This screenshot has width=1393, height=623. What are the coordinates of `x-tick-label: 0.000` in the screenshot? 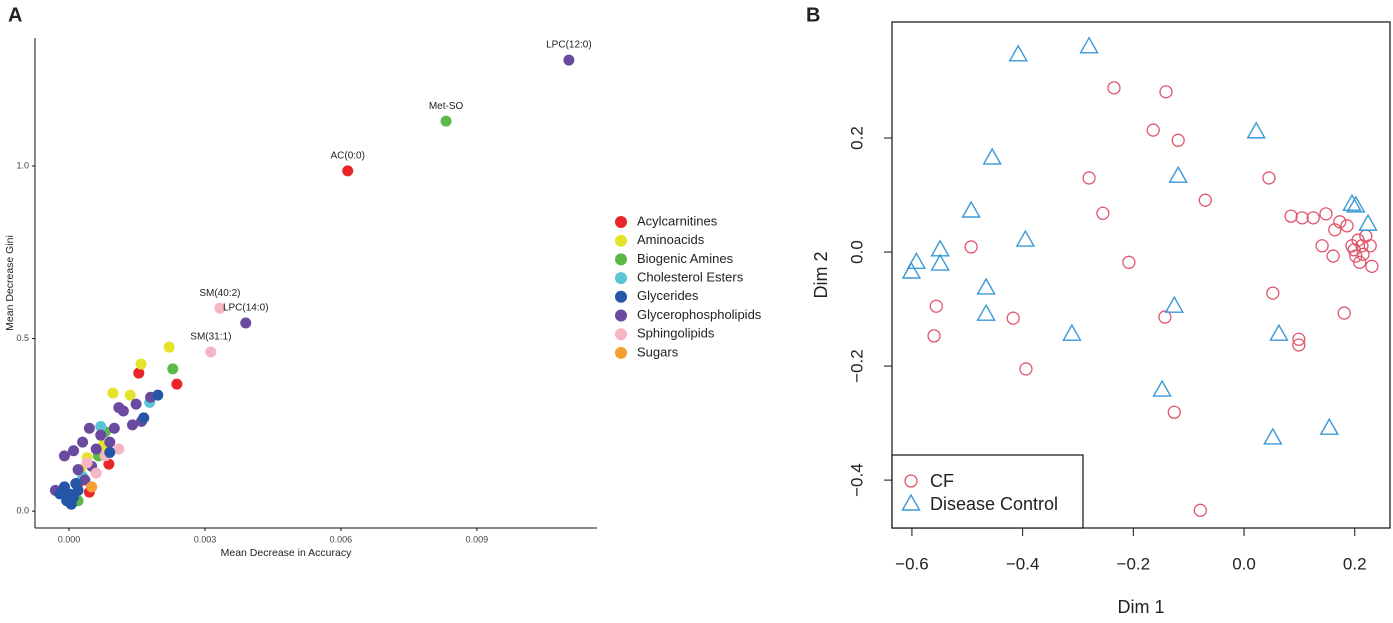 It's located at (69, 539).